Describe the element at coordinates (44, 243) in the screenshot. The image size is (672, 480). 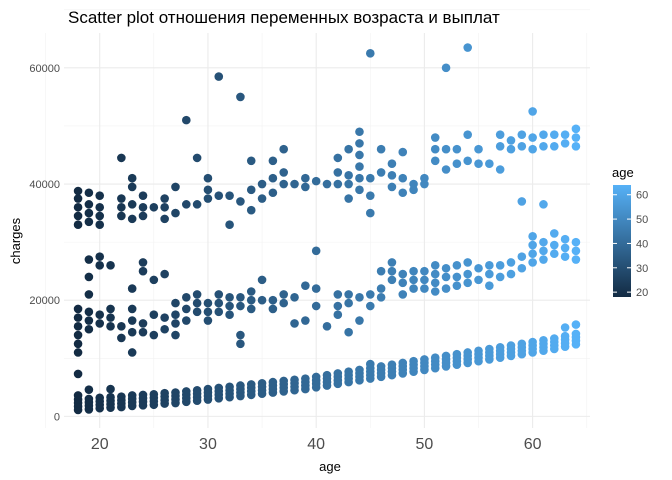
I see `y-tick-labels: 0 20000 40000 60000` at that location.